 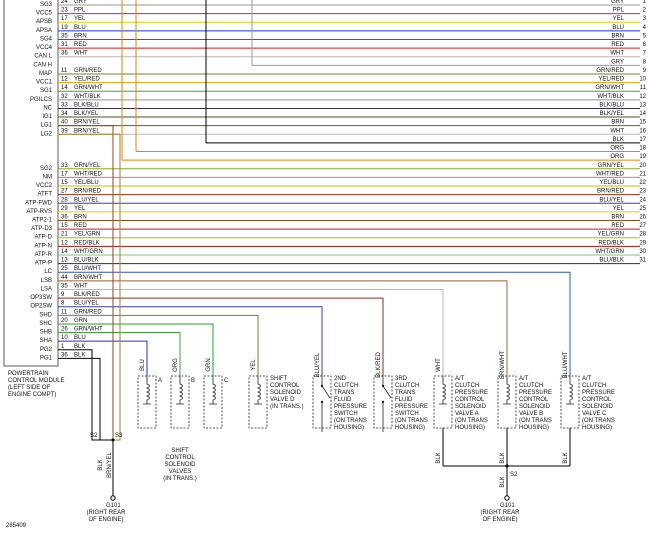 I want to click on valve-letter: C, so click(x=226, y=381).